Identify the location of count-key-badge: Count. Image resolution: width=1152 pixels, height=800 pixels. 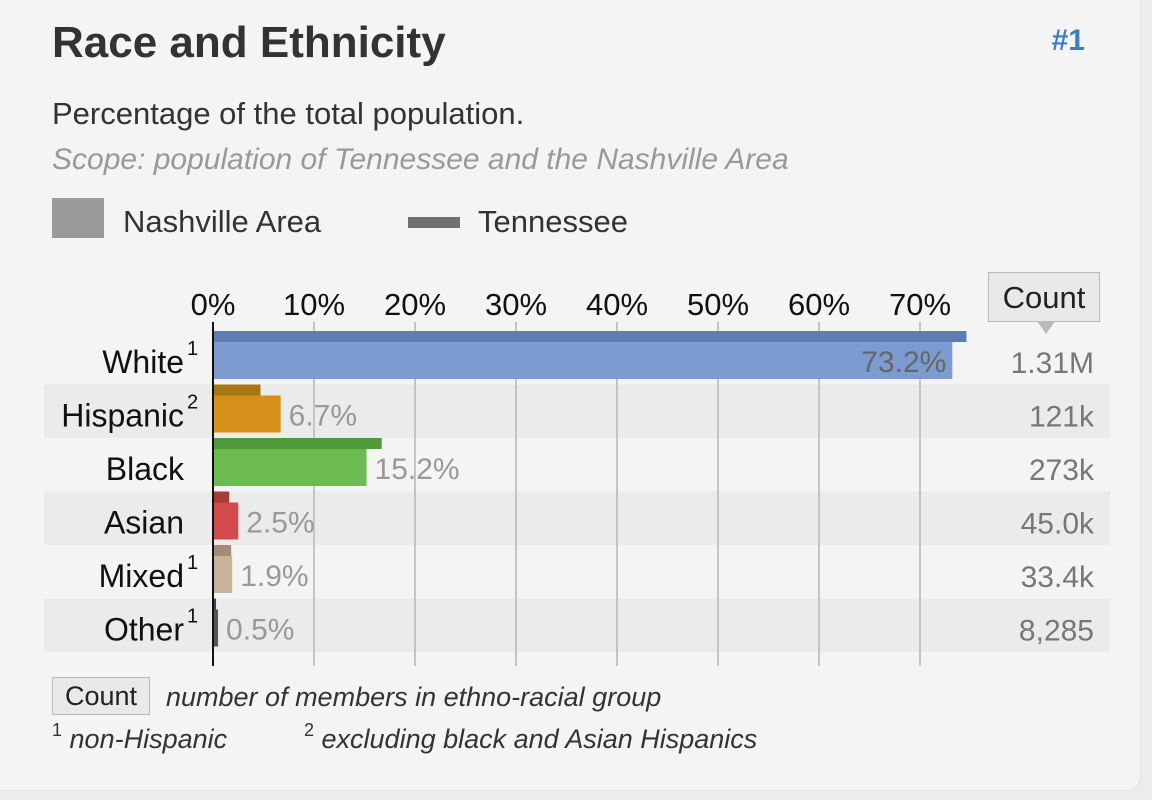
(101, 696).